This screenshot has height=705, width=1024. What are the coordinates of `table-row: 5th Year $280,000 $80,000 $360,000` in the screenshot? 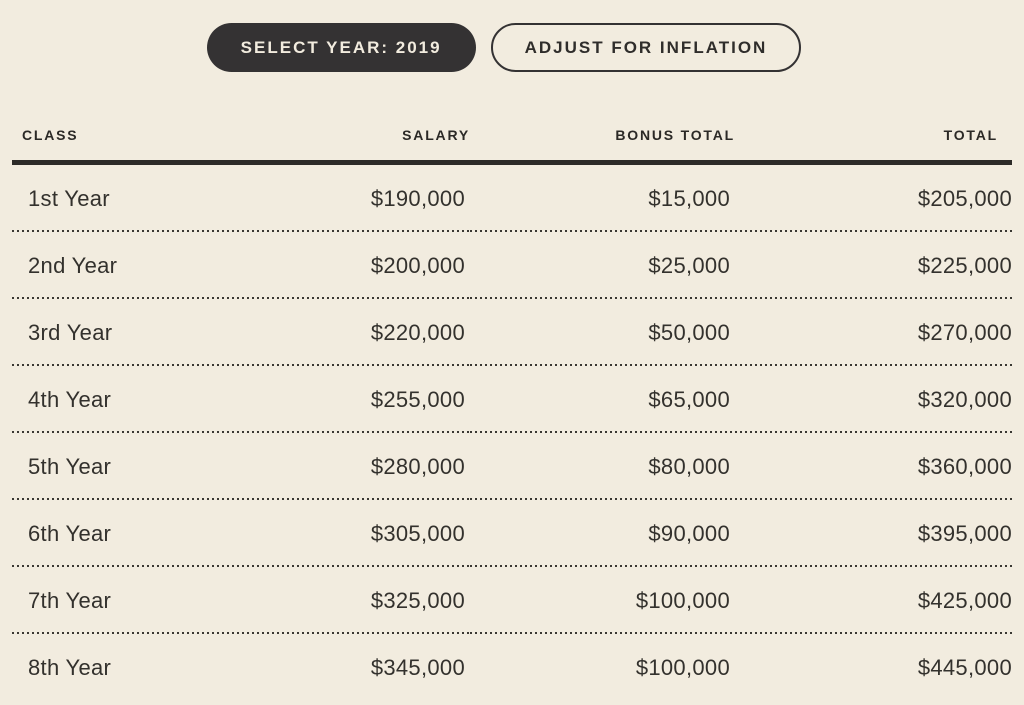 It's located at (512, 466).